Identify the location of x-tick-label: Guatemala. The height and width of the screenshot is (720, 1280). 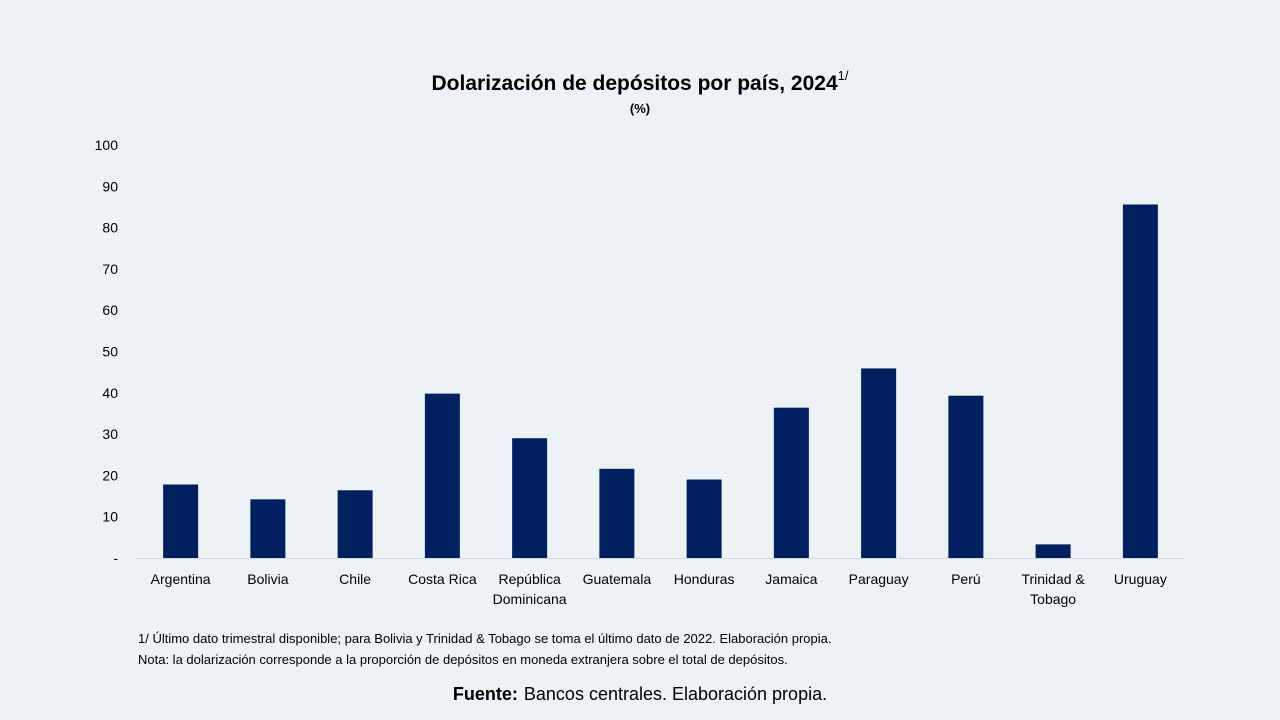
(617, 579).